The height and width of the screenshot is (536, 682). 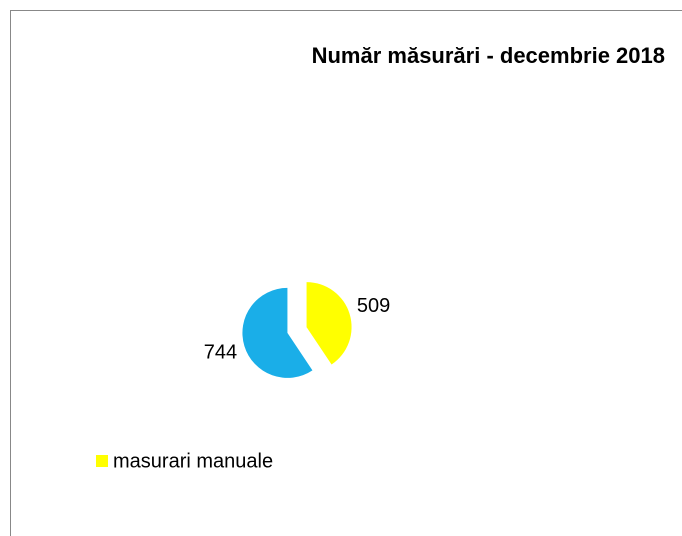 I want to click on data-label: 509, so click(x=373, y=306).